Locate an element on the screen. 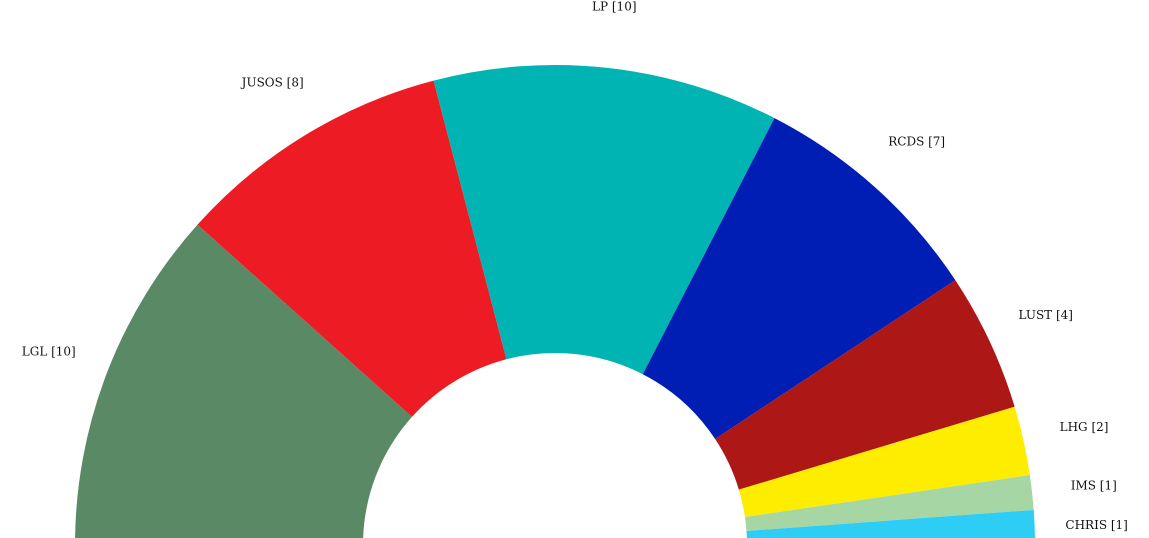  label-lust: LUST [4] is located at coordinates (1046, 315).